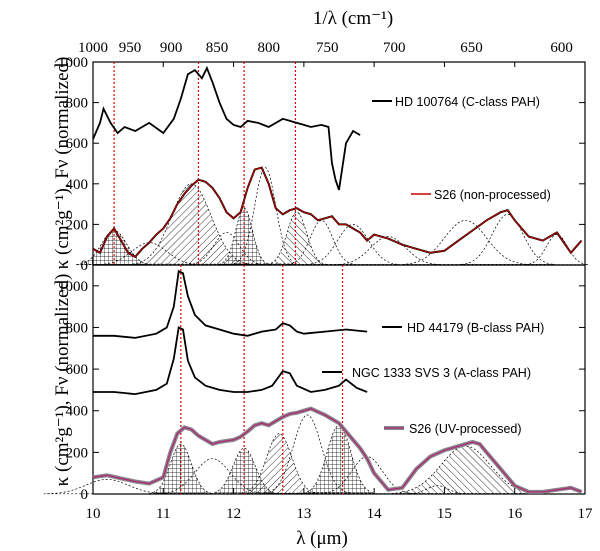  I want to click on upper-y-axis-title: κ (cm²g⁻¹), Fν (normalized), so click(62, 163).